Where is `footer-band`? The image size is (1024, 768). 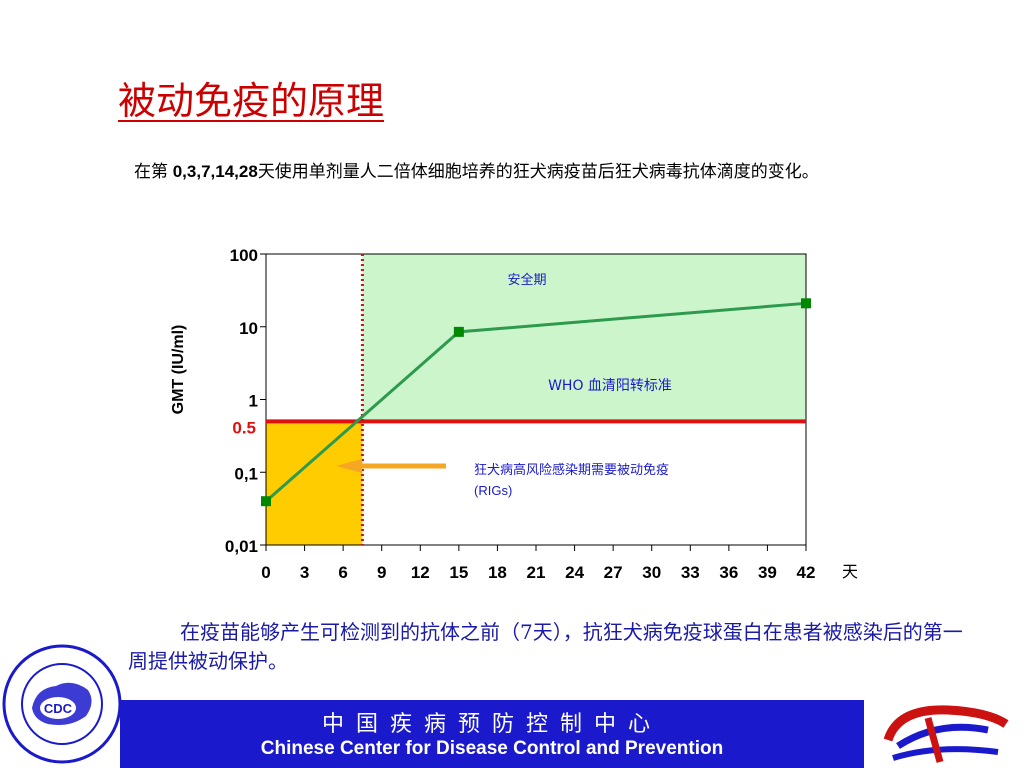 footer-band is located at coordinates (492, 734).